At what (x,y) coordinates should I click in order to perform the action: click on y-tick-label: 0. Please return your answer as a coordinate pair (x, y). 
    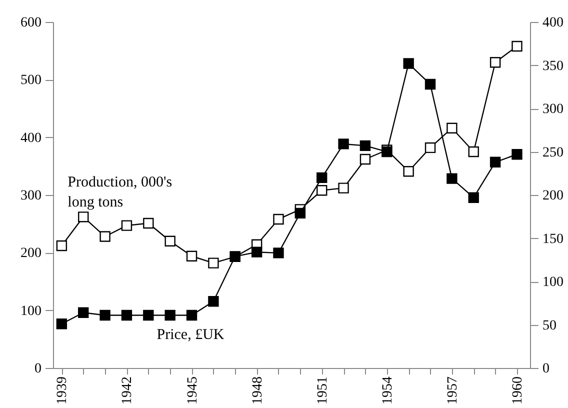
    Looking at the image, I should click on (38, 369).